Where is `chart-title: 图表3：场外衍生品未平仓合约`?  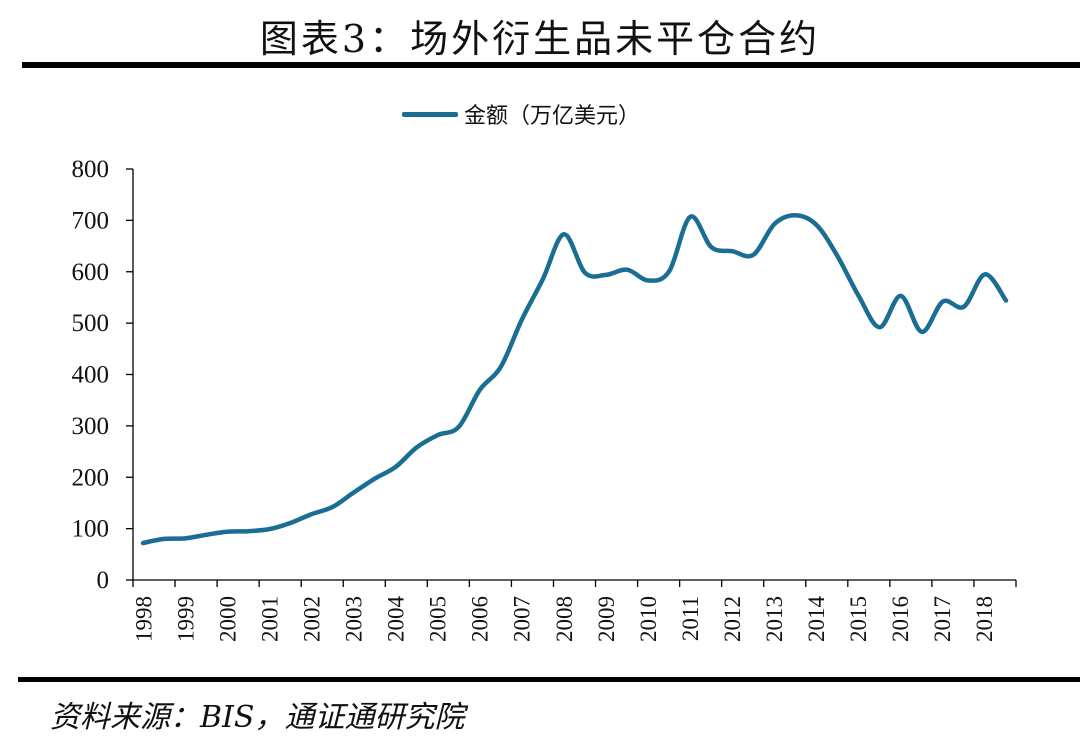
chart-title: 图表3：场外衍生品未平仓合约 is located at coordinates (540, 39).